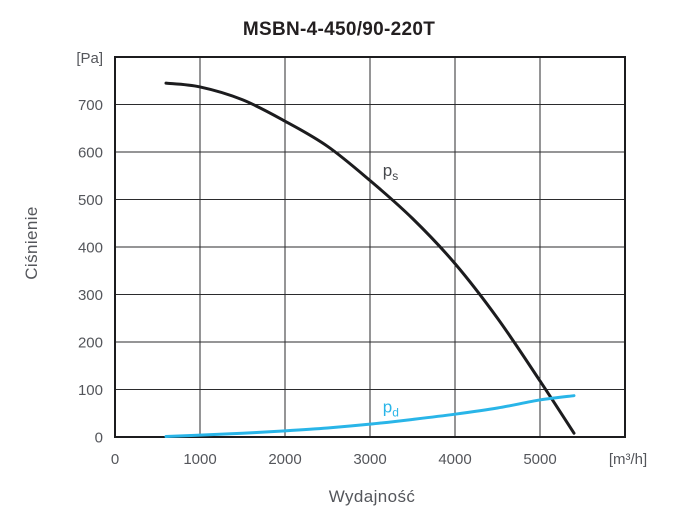  What do you see at coordinates (90, 153) in the screenshot?
I see `y-tick-label: 600` at bounding box center [90, 153].